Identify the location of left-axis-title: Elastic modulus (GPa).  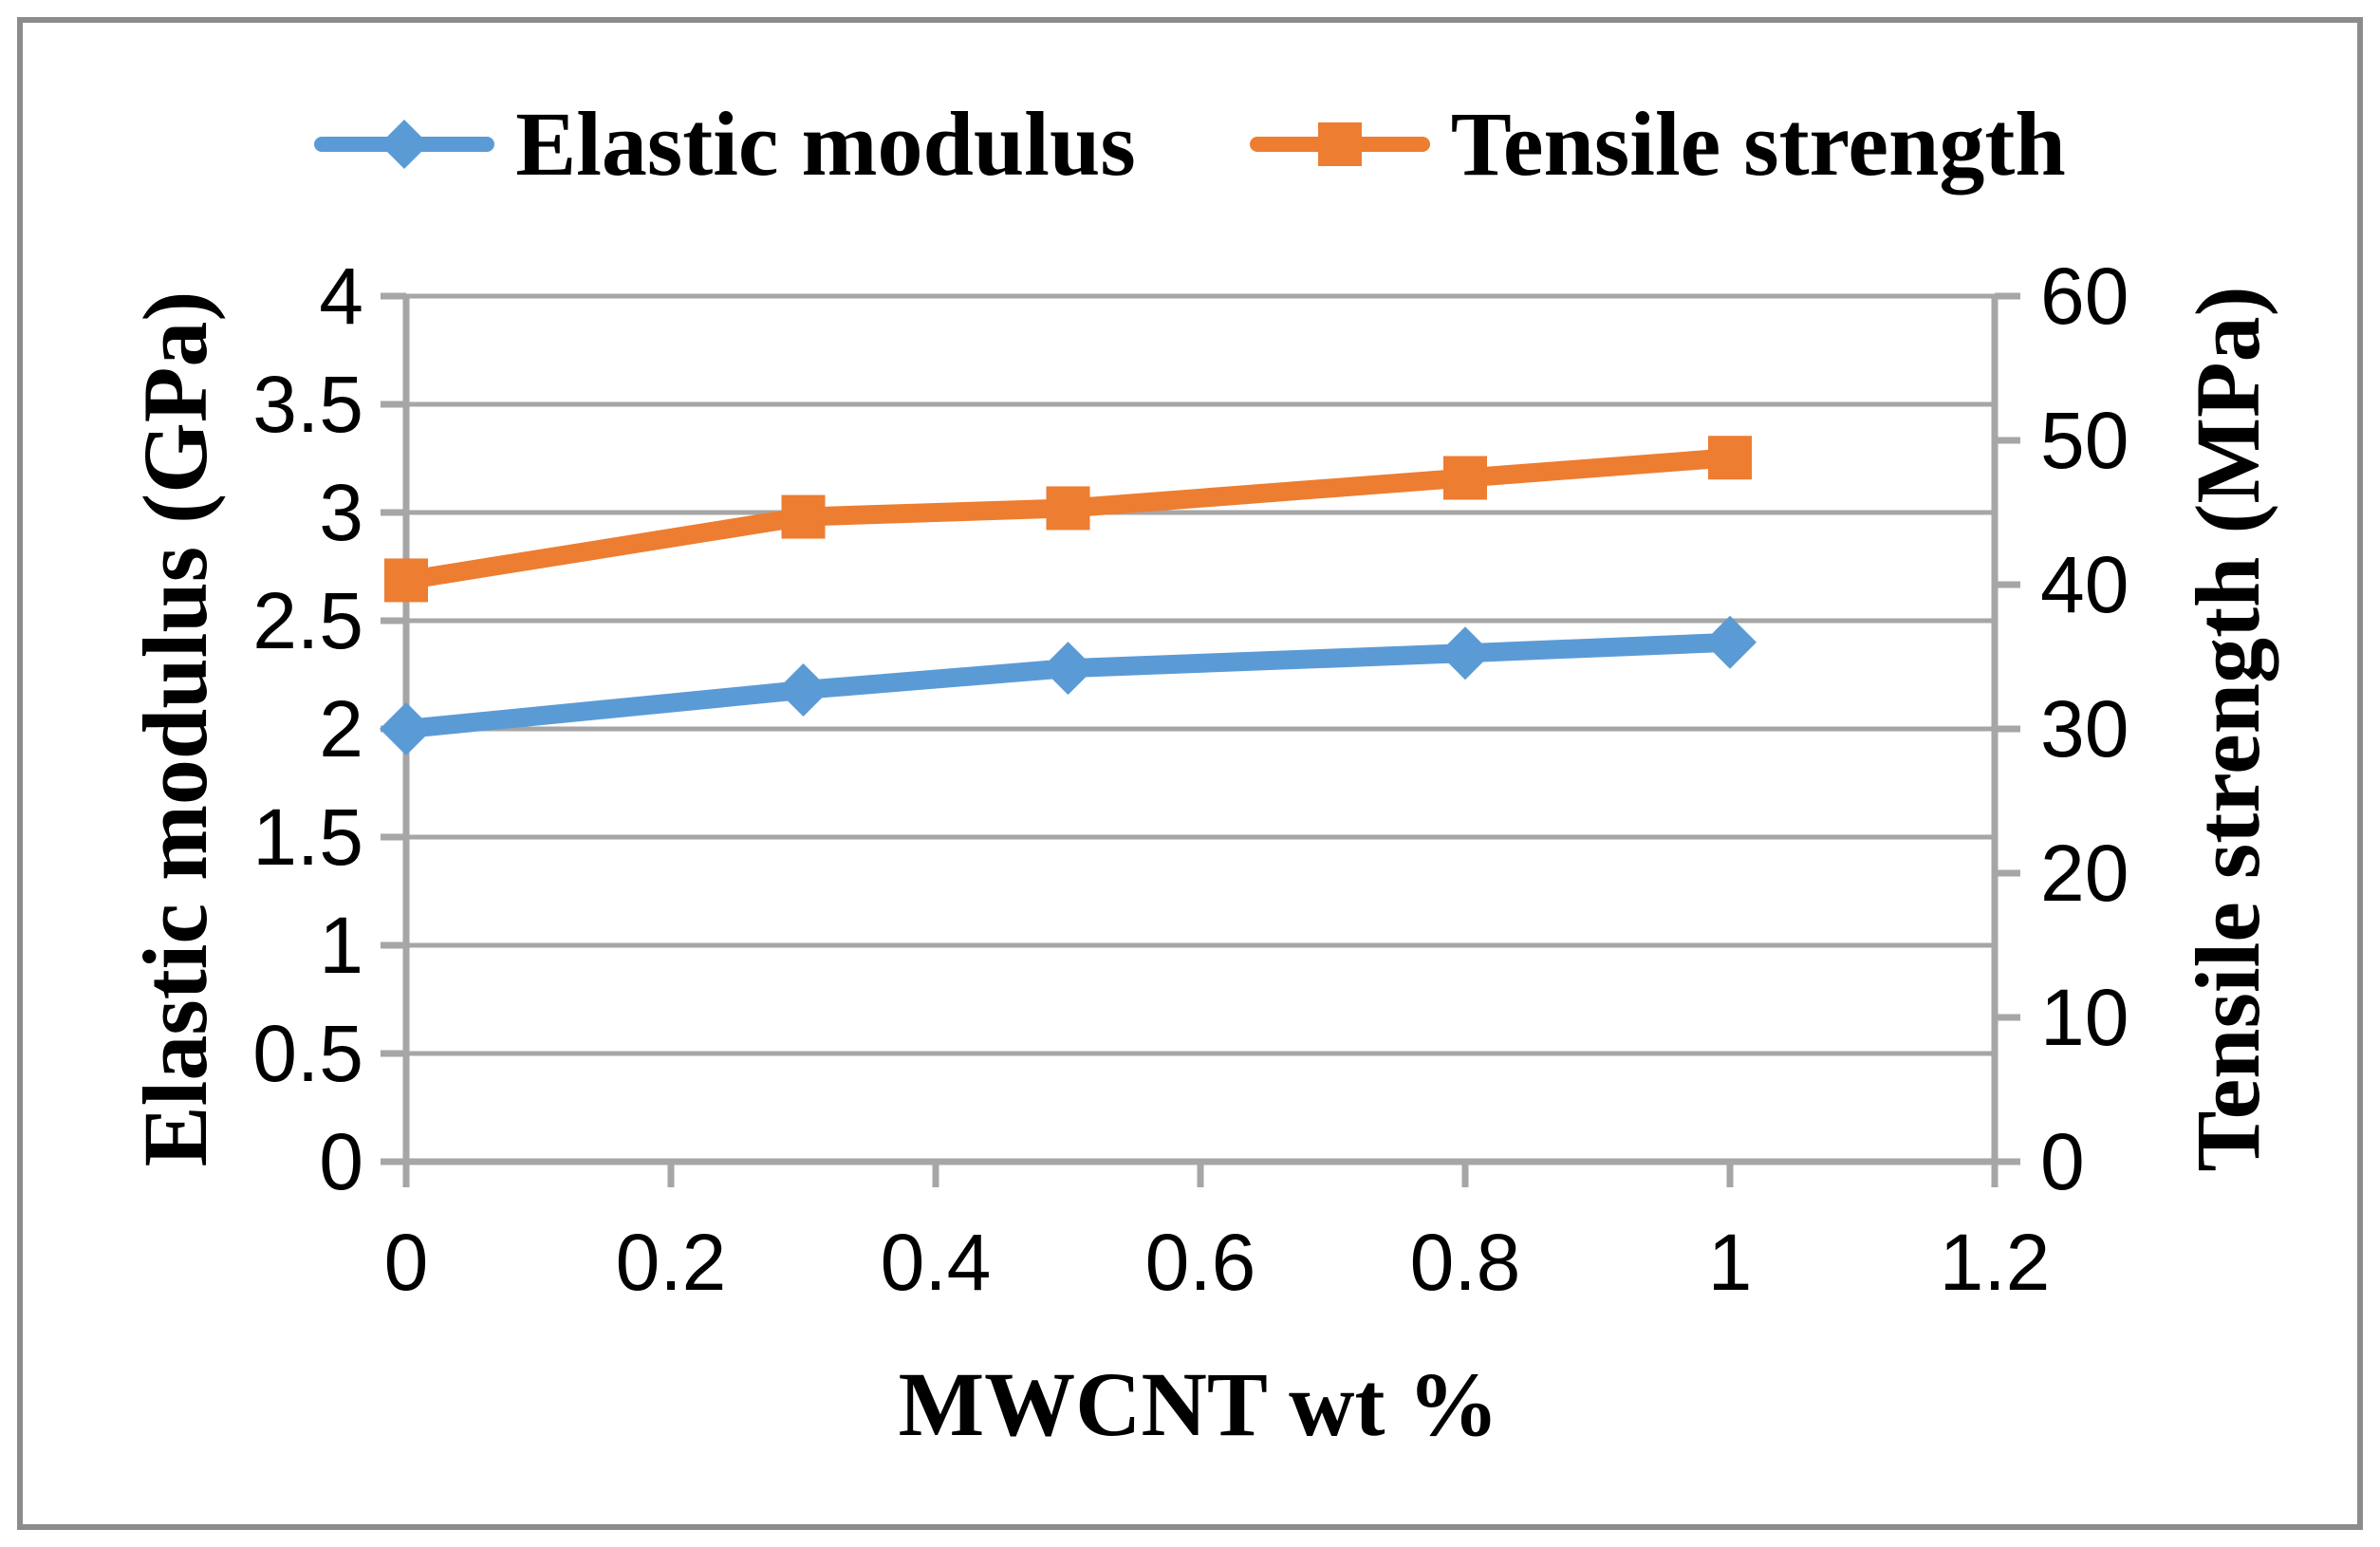
(175, 728).